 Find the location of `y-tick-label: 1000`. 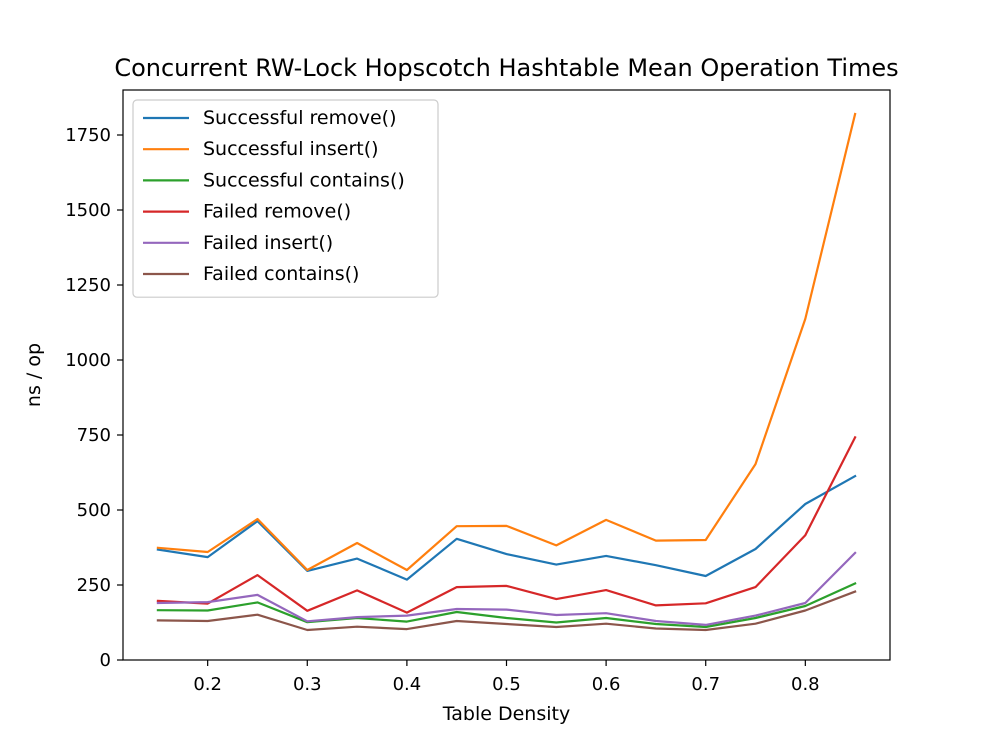

y-tick-label: 1000 is located at coordinates (88, 360).